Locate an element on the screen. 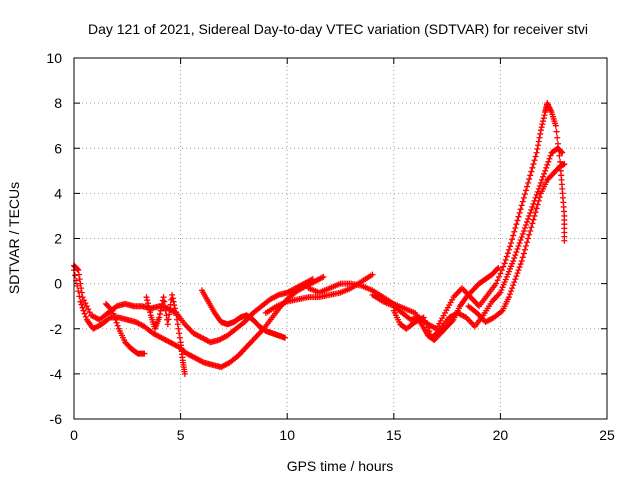 Image resolution: width=640 pixels, height=480 pixels. x-tick-label: 25 is located at coordinates (607, 435).